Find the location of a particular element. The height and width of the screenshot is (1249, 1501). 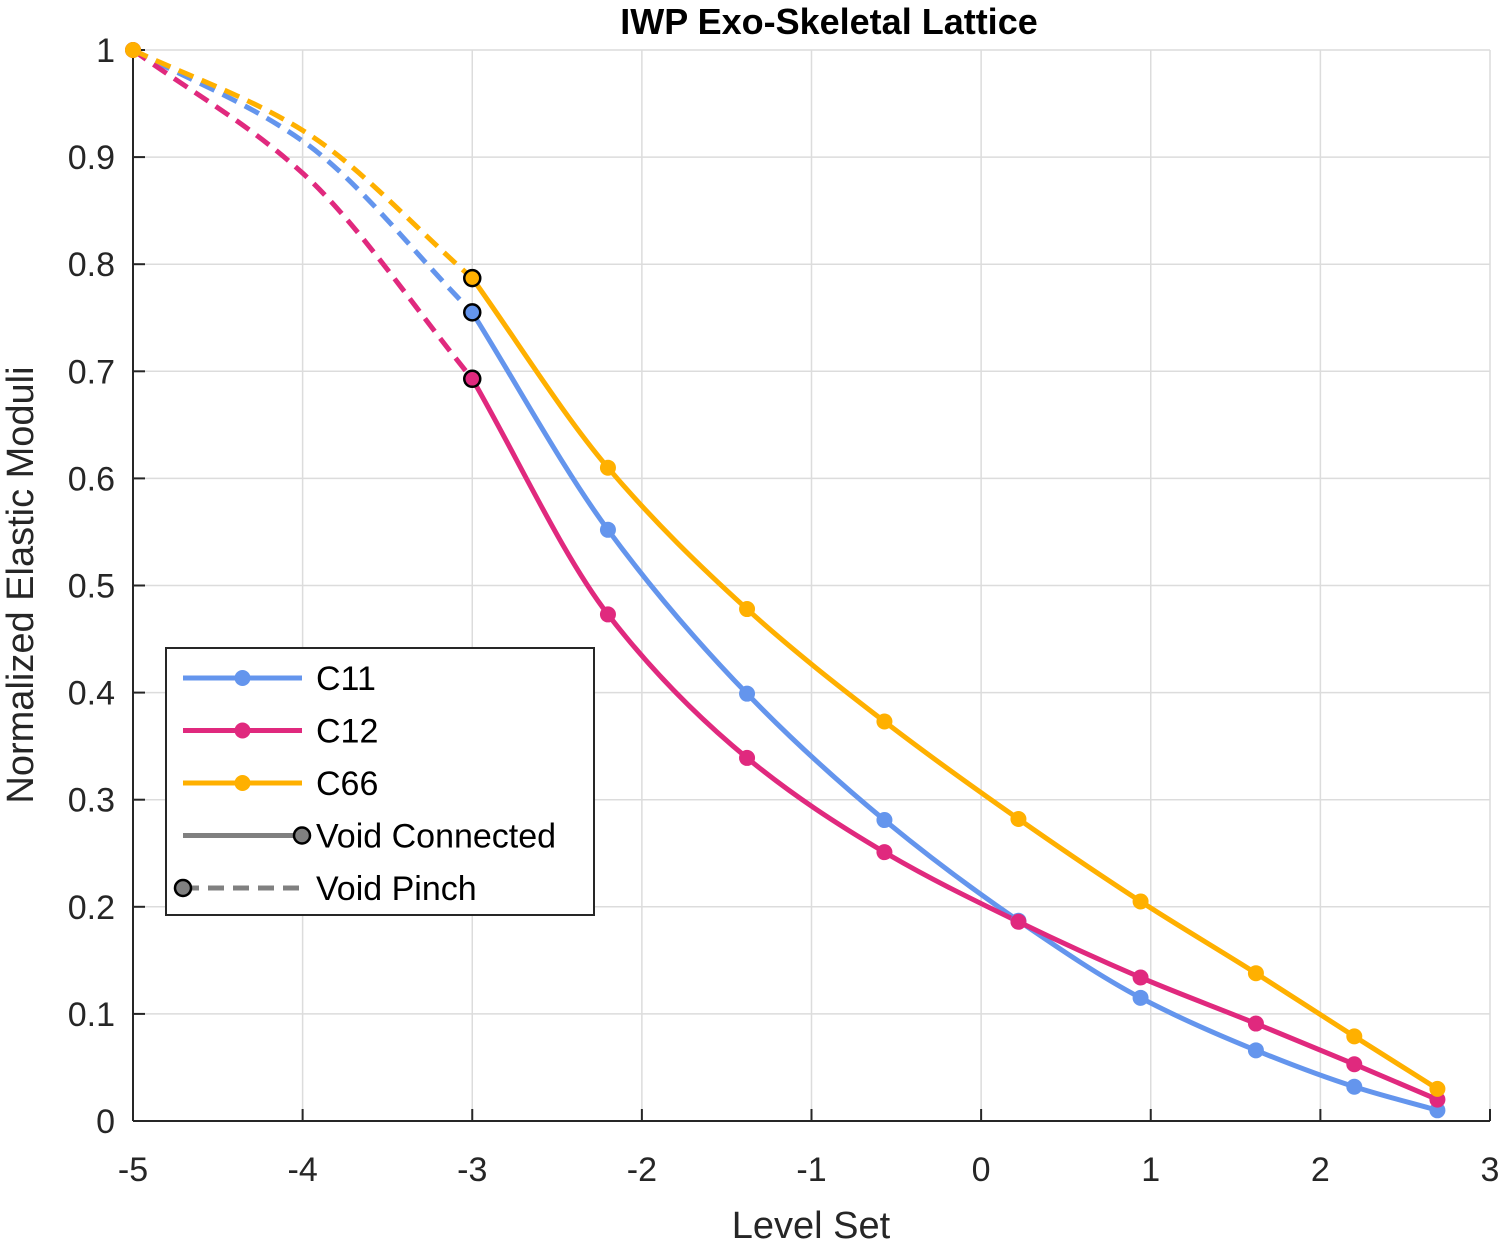

y-tick-label: 0.6 is located at coordinates (91, 479).